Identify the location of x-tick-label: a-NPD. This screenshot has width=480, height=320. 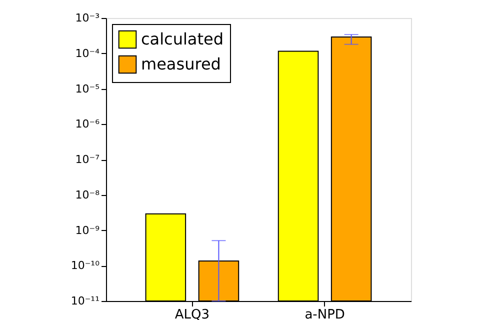
(324, 314).